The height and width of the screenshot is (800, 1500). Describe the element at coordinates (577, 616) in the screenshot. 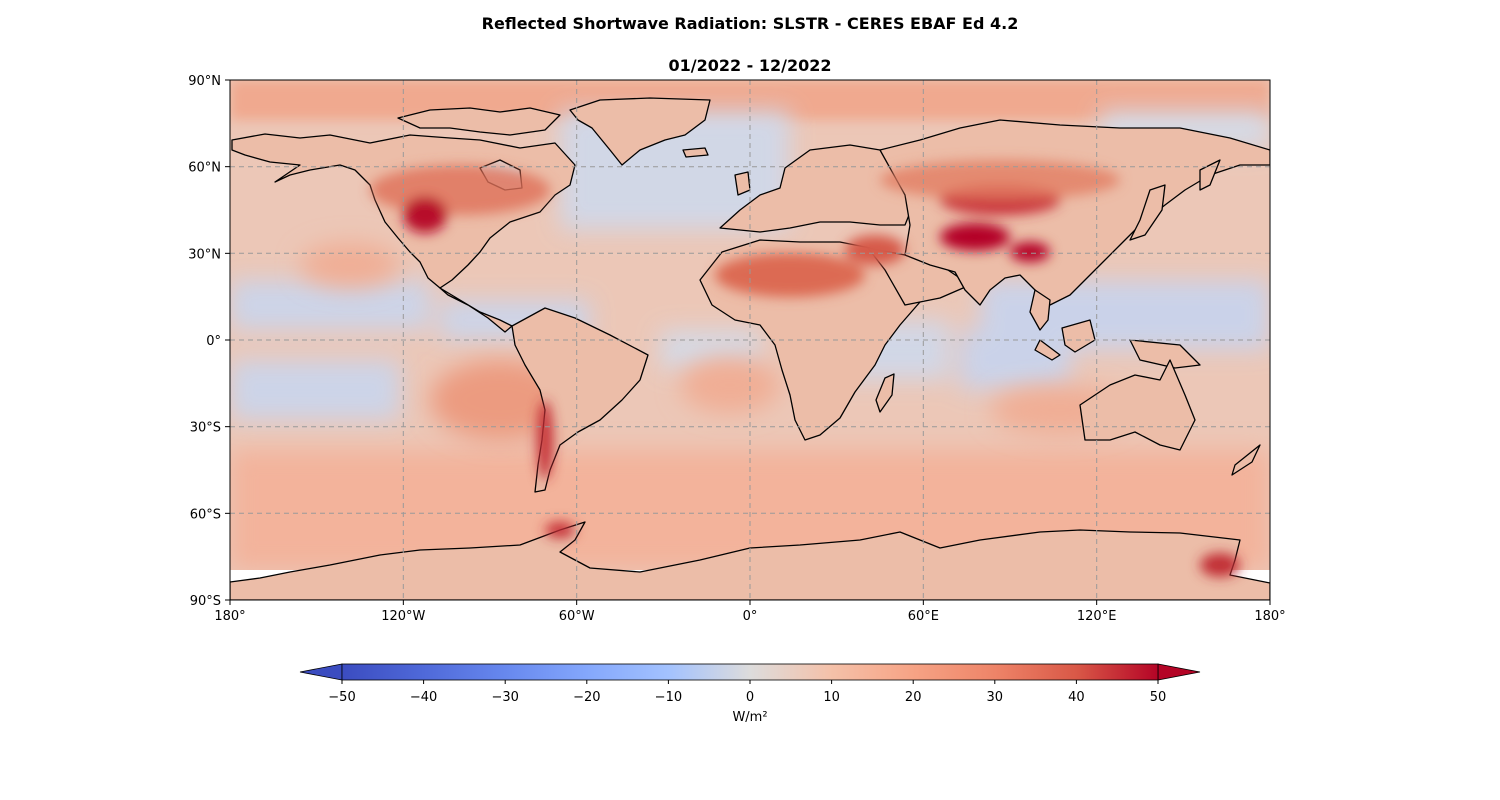

I see `x-tick-label: 60°W` at that location.